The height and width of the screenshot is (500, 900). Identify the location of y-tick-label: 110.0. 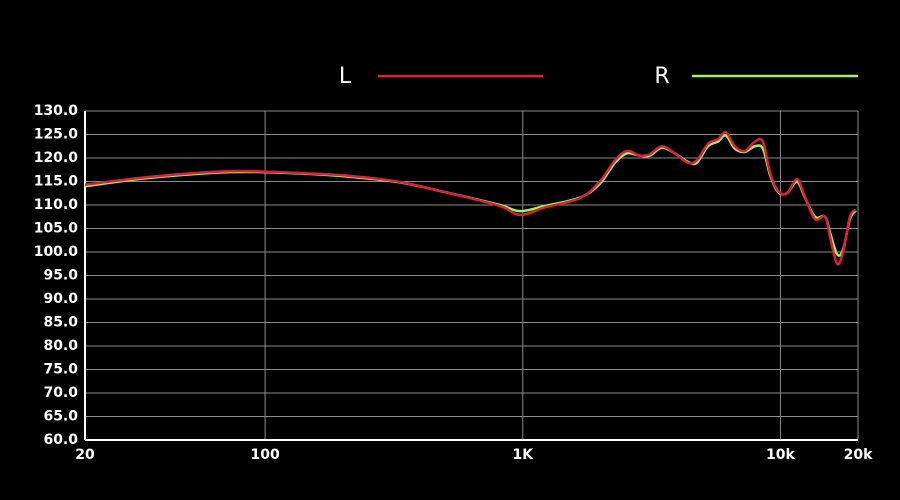
(56, 205).